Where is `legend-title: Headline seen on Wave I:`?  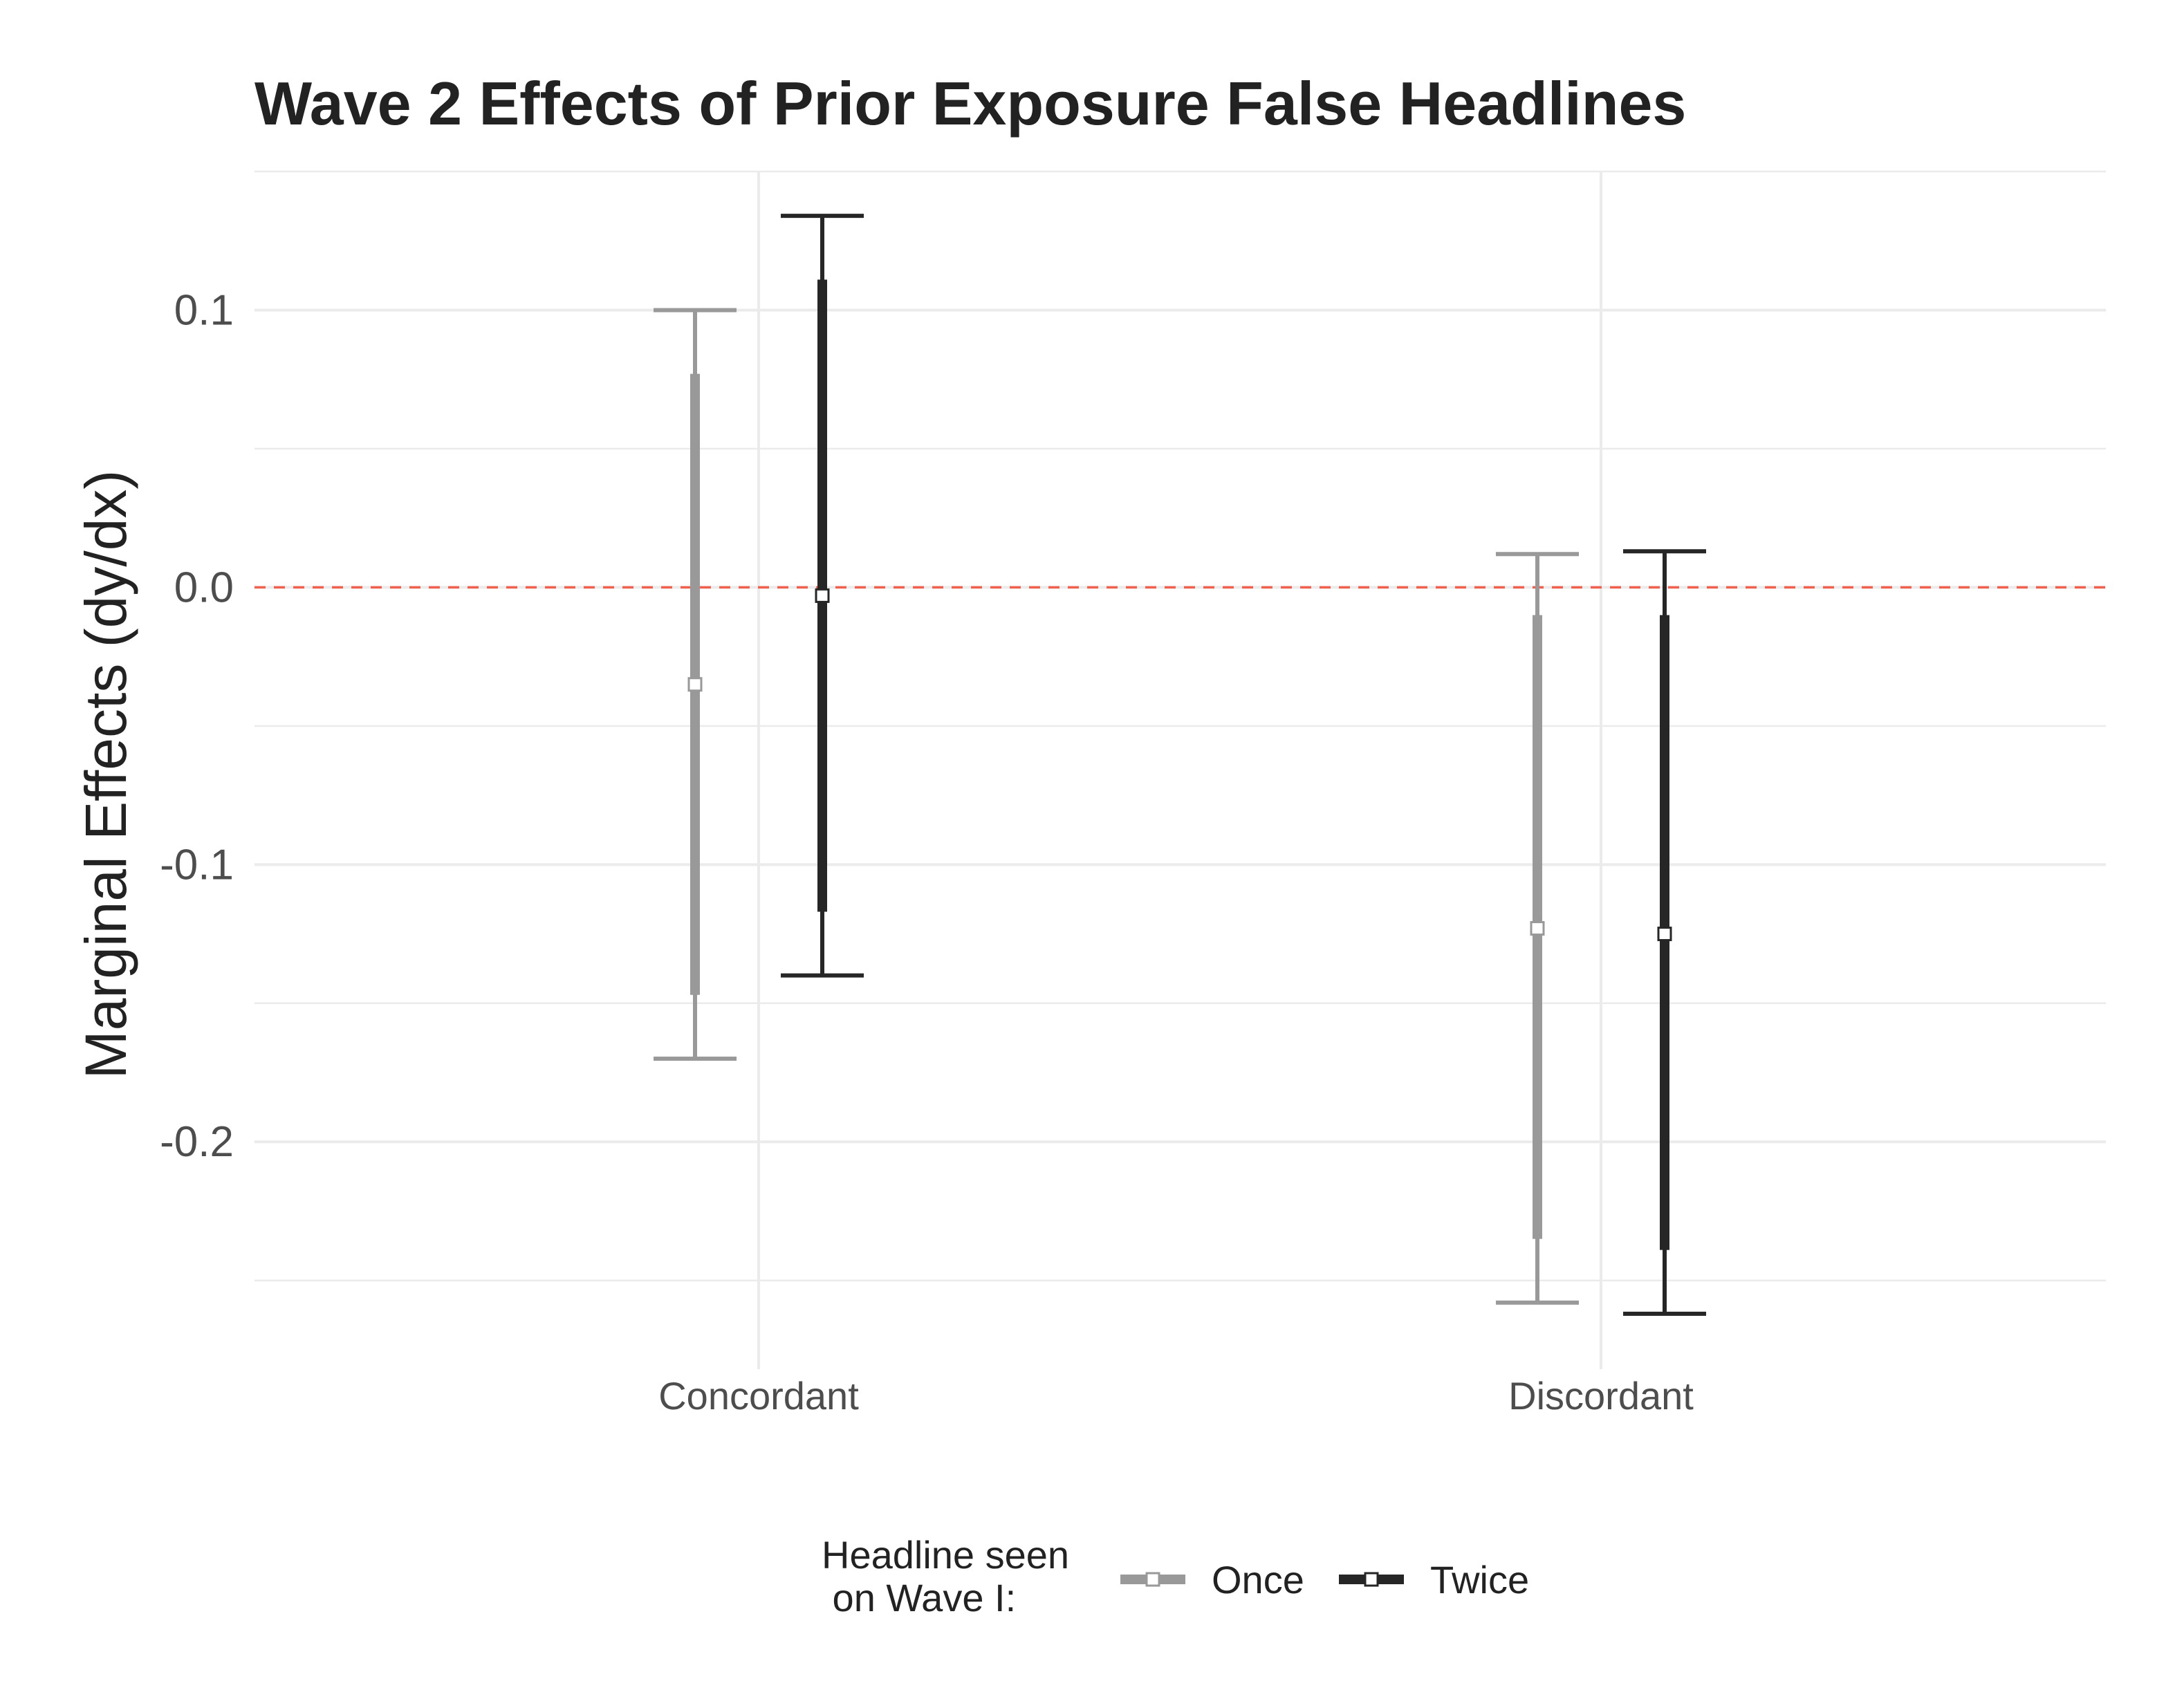 legend-title: Headline seen on Wave I: is located at coordinates (945, 1576).